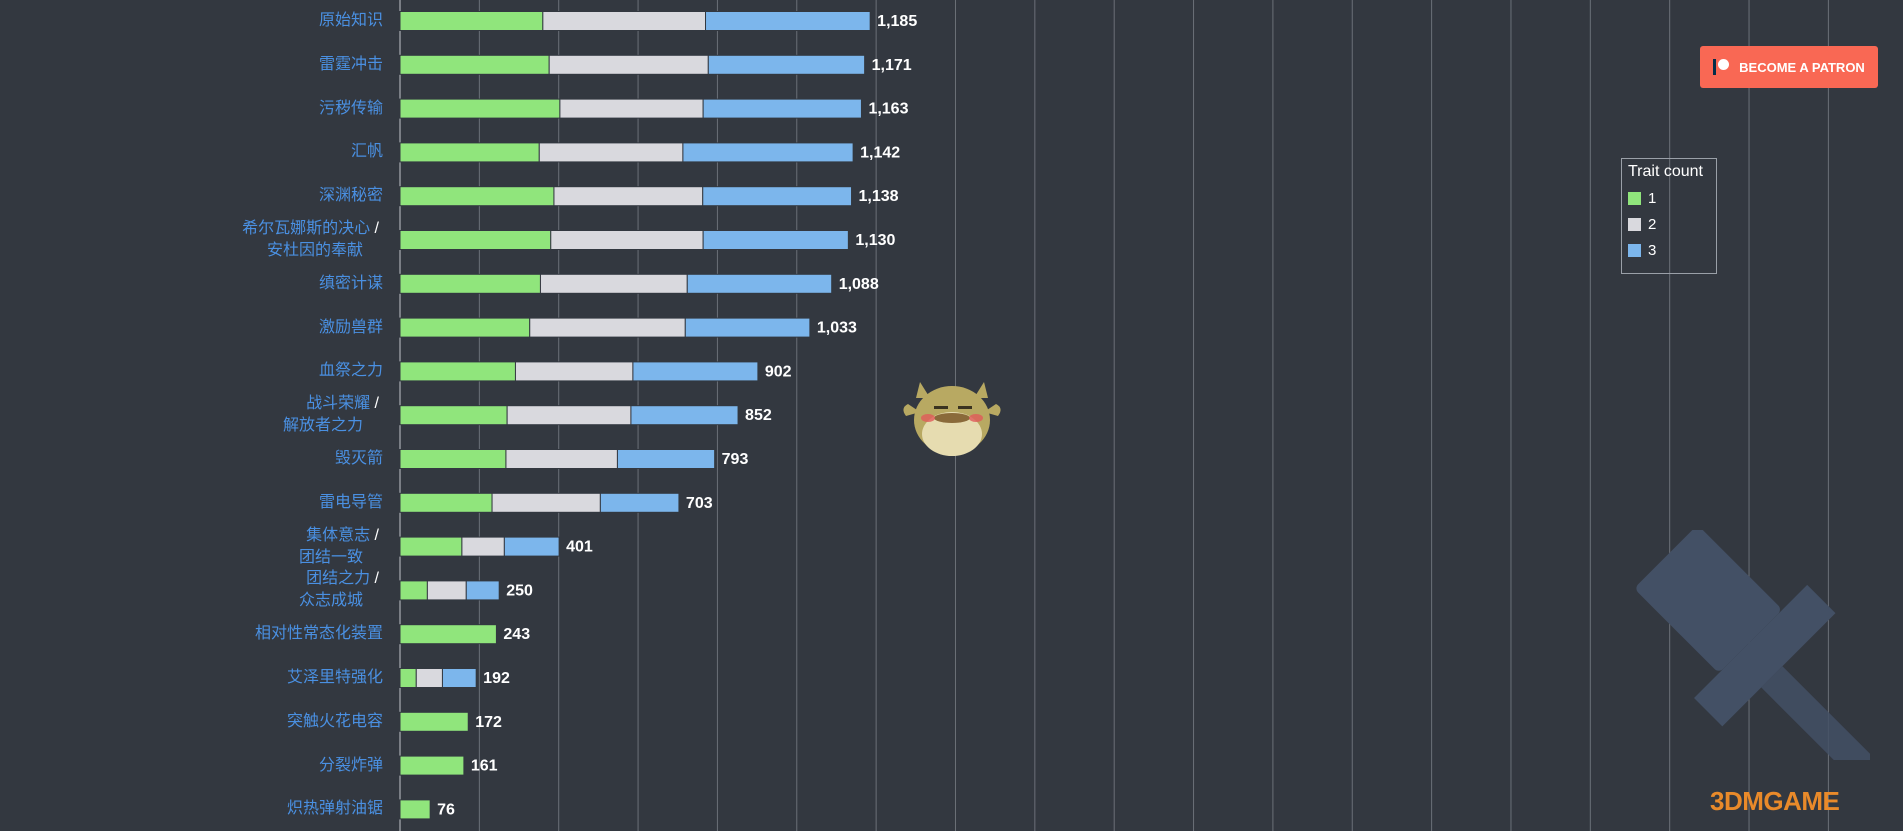  I want to click on category-label: 突触火花电容, so click(335, 722).